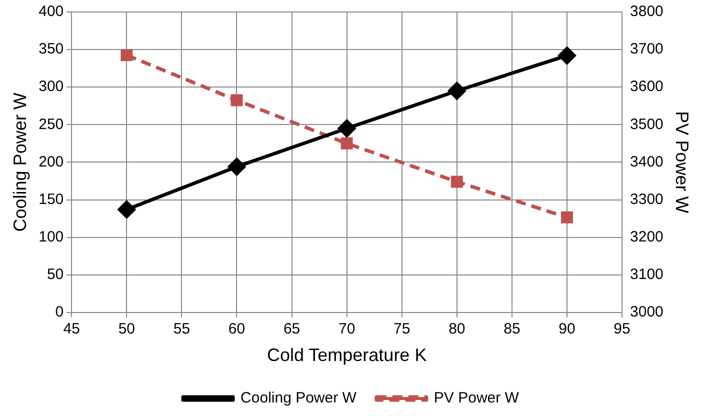 The image size is (702, 416). Describe the element at coordinates (647, 49) in the screenshot. I see `y2-tick-label: 3700` at that location.